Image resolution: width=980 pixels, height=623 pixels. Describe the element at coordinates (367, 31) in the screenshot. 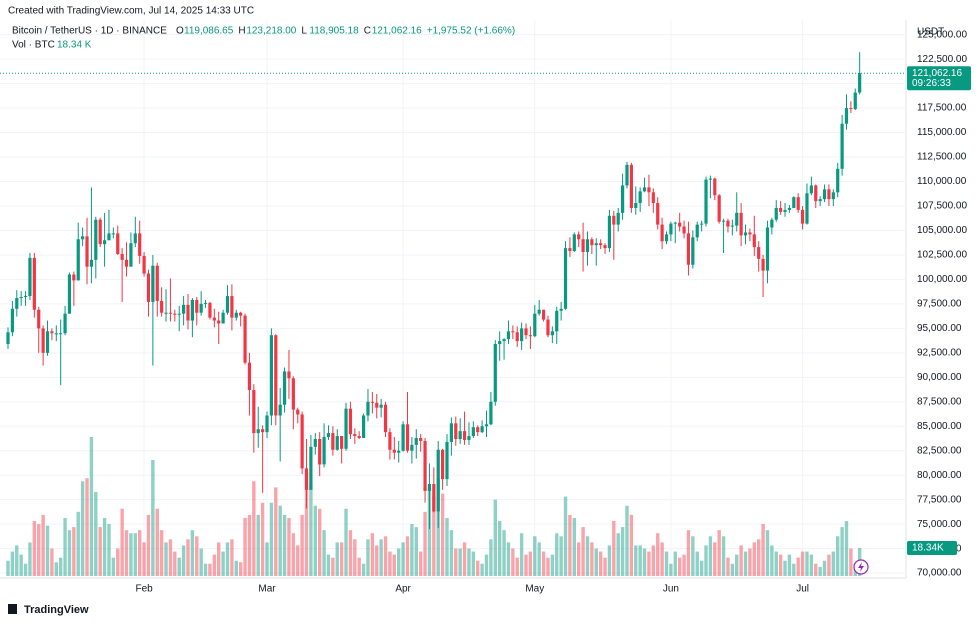

I see `ohlc-label: C` at that location.